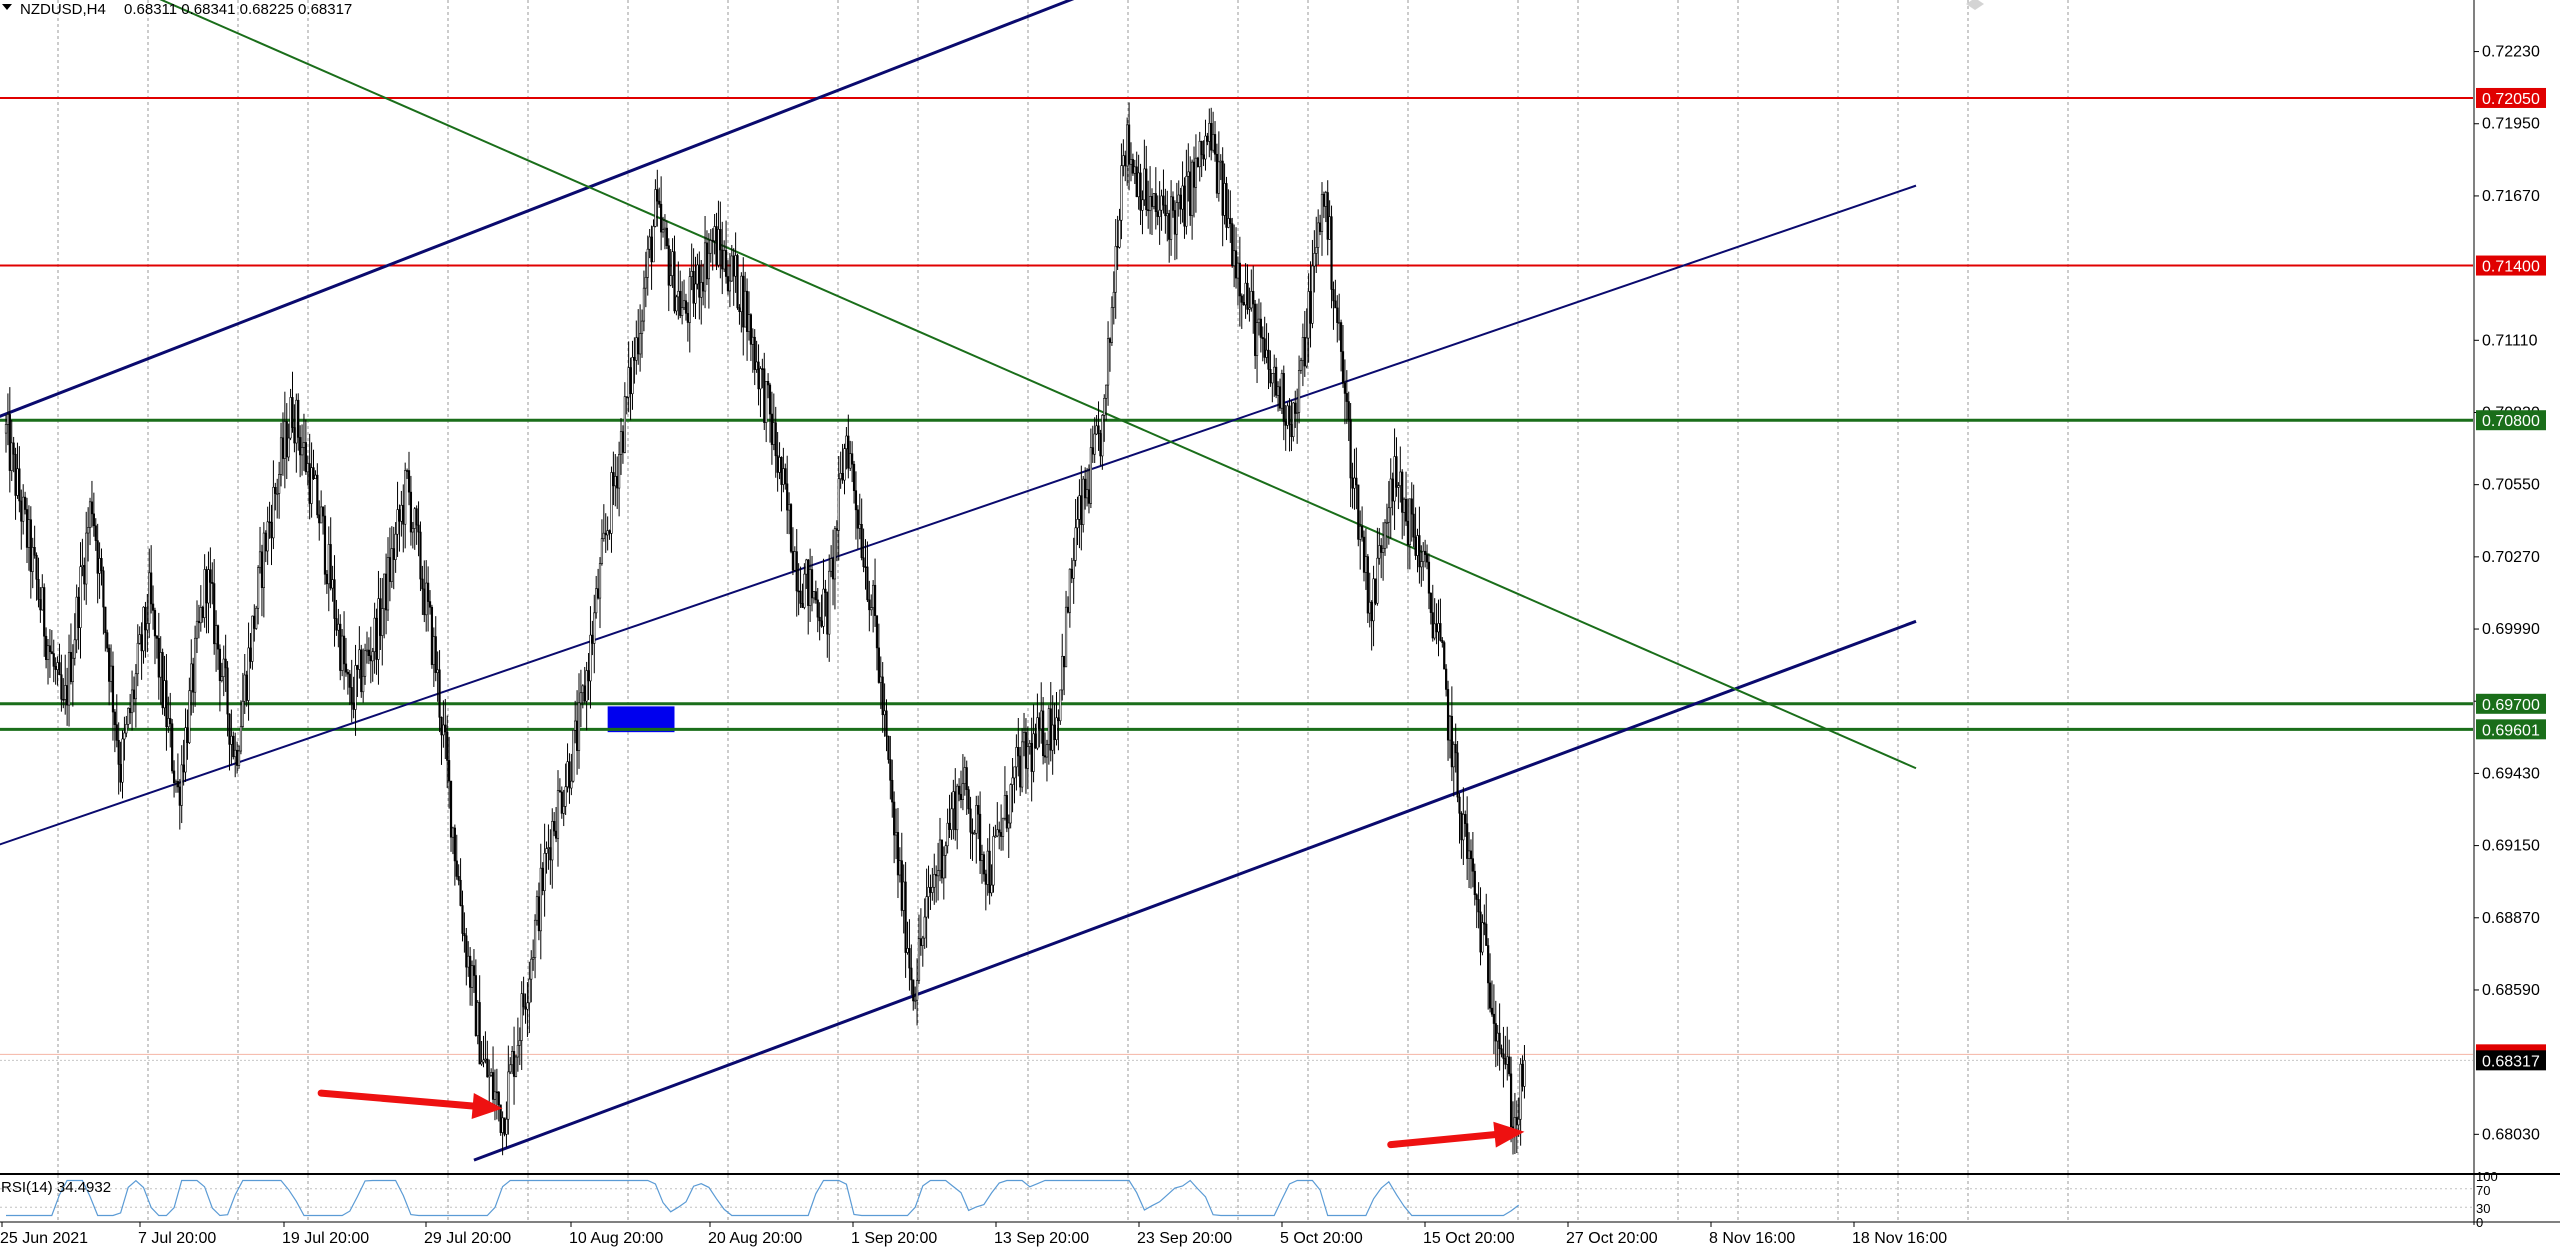  Describe the element at coordinates (2511, 557) in the screenshot. I see `price-tick-label: 0.70270` at that location.